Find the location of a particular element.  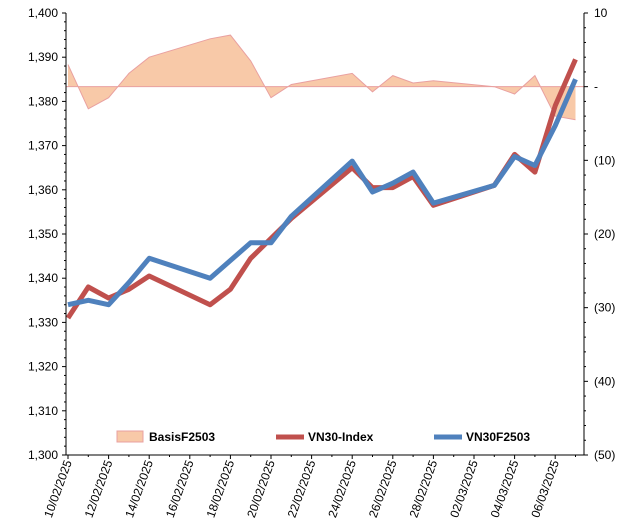

left-y-tick-label: 1,320 is located at coordinates (43, 367).